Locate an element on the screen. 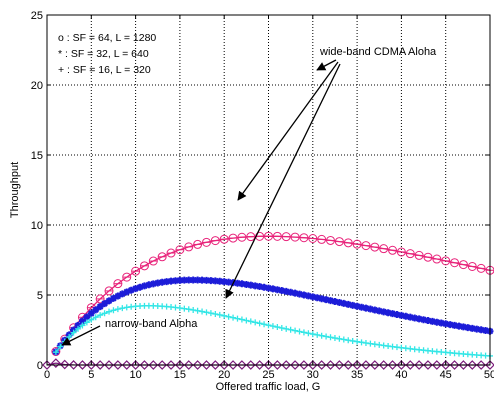 The image size is (494, 399). y-tick-label: 20 is located at coordinates (37, 86).